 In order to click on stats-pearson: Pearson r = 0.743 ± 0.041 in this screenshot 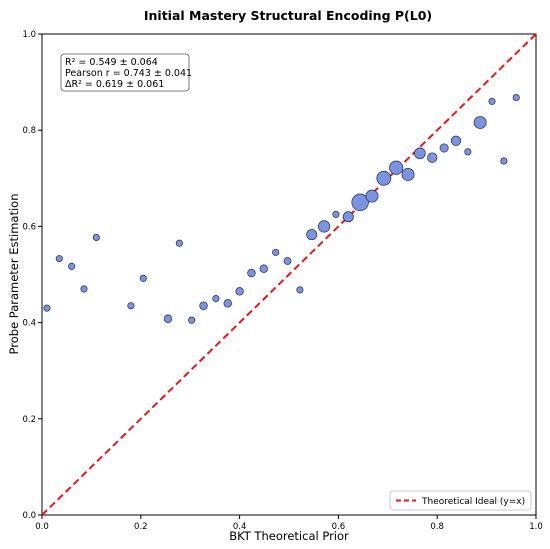, I will do `click(128, 73)`.